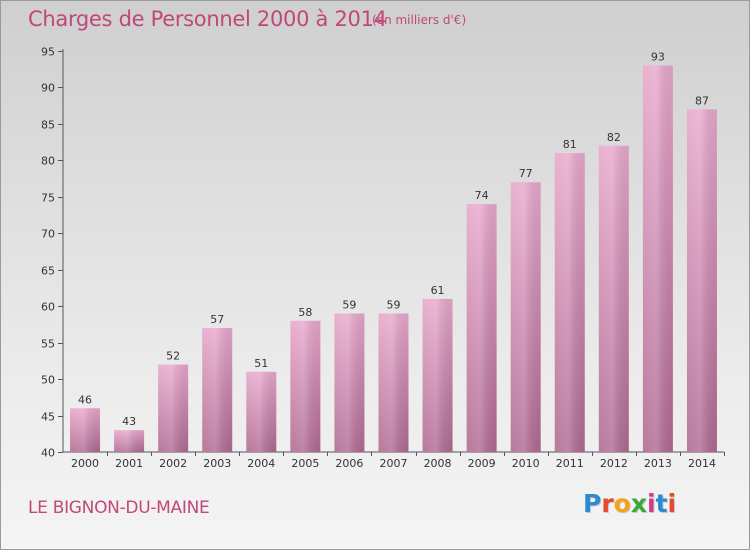  I want to click on x-tick-label: 2013, so click(658, 463).